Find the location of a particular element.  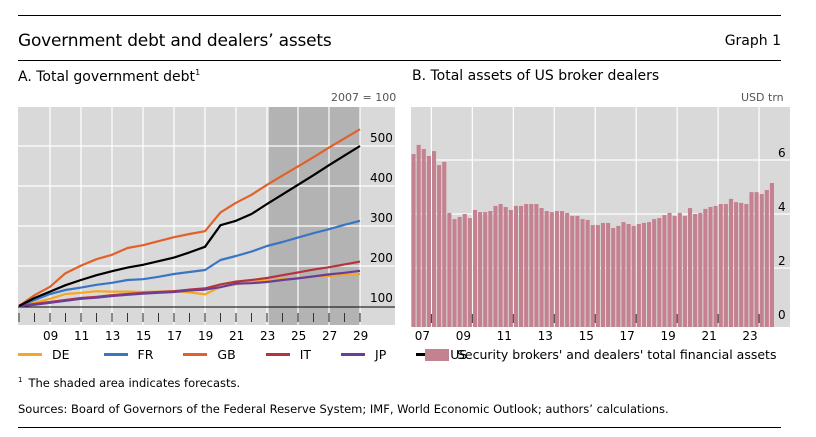

legend-label: FR is located at coordinates (145, 354).